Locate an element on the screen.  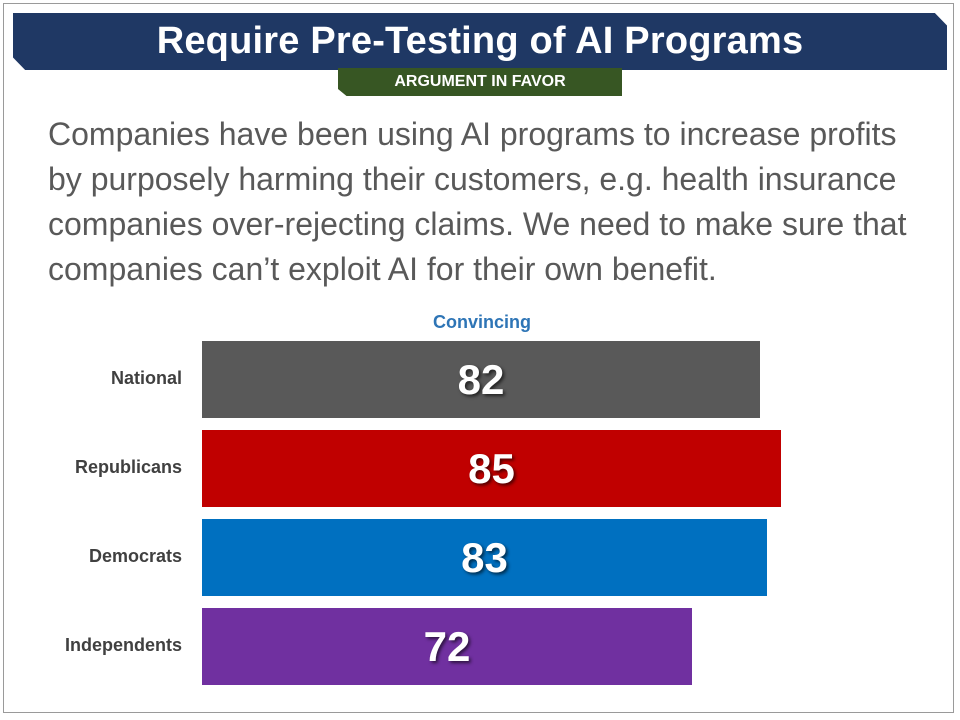
bar-value-label: 83 is located at coordinates (484, 557).